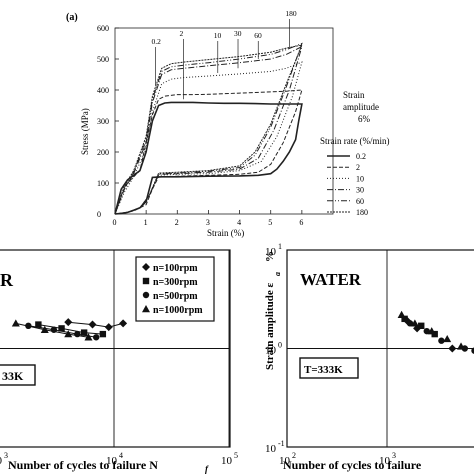 The height and width of the screenshot is (474, 474). What do you see at coordinates (218, 35) in the screenshot?
I see `strain-rate-top-label: 10` at bounding box center [218, 35].